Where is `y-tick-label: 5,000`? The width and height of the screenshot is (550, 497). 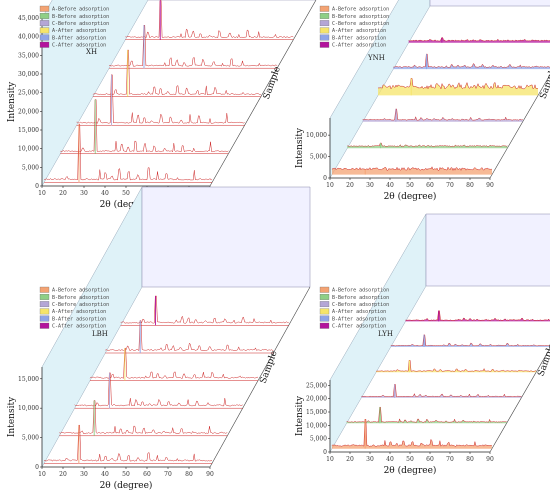 y-tick-label: 5,000 is located at coordinates (30, 167).